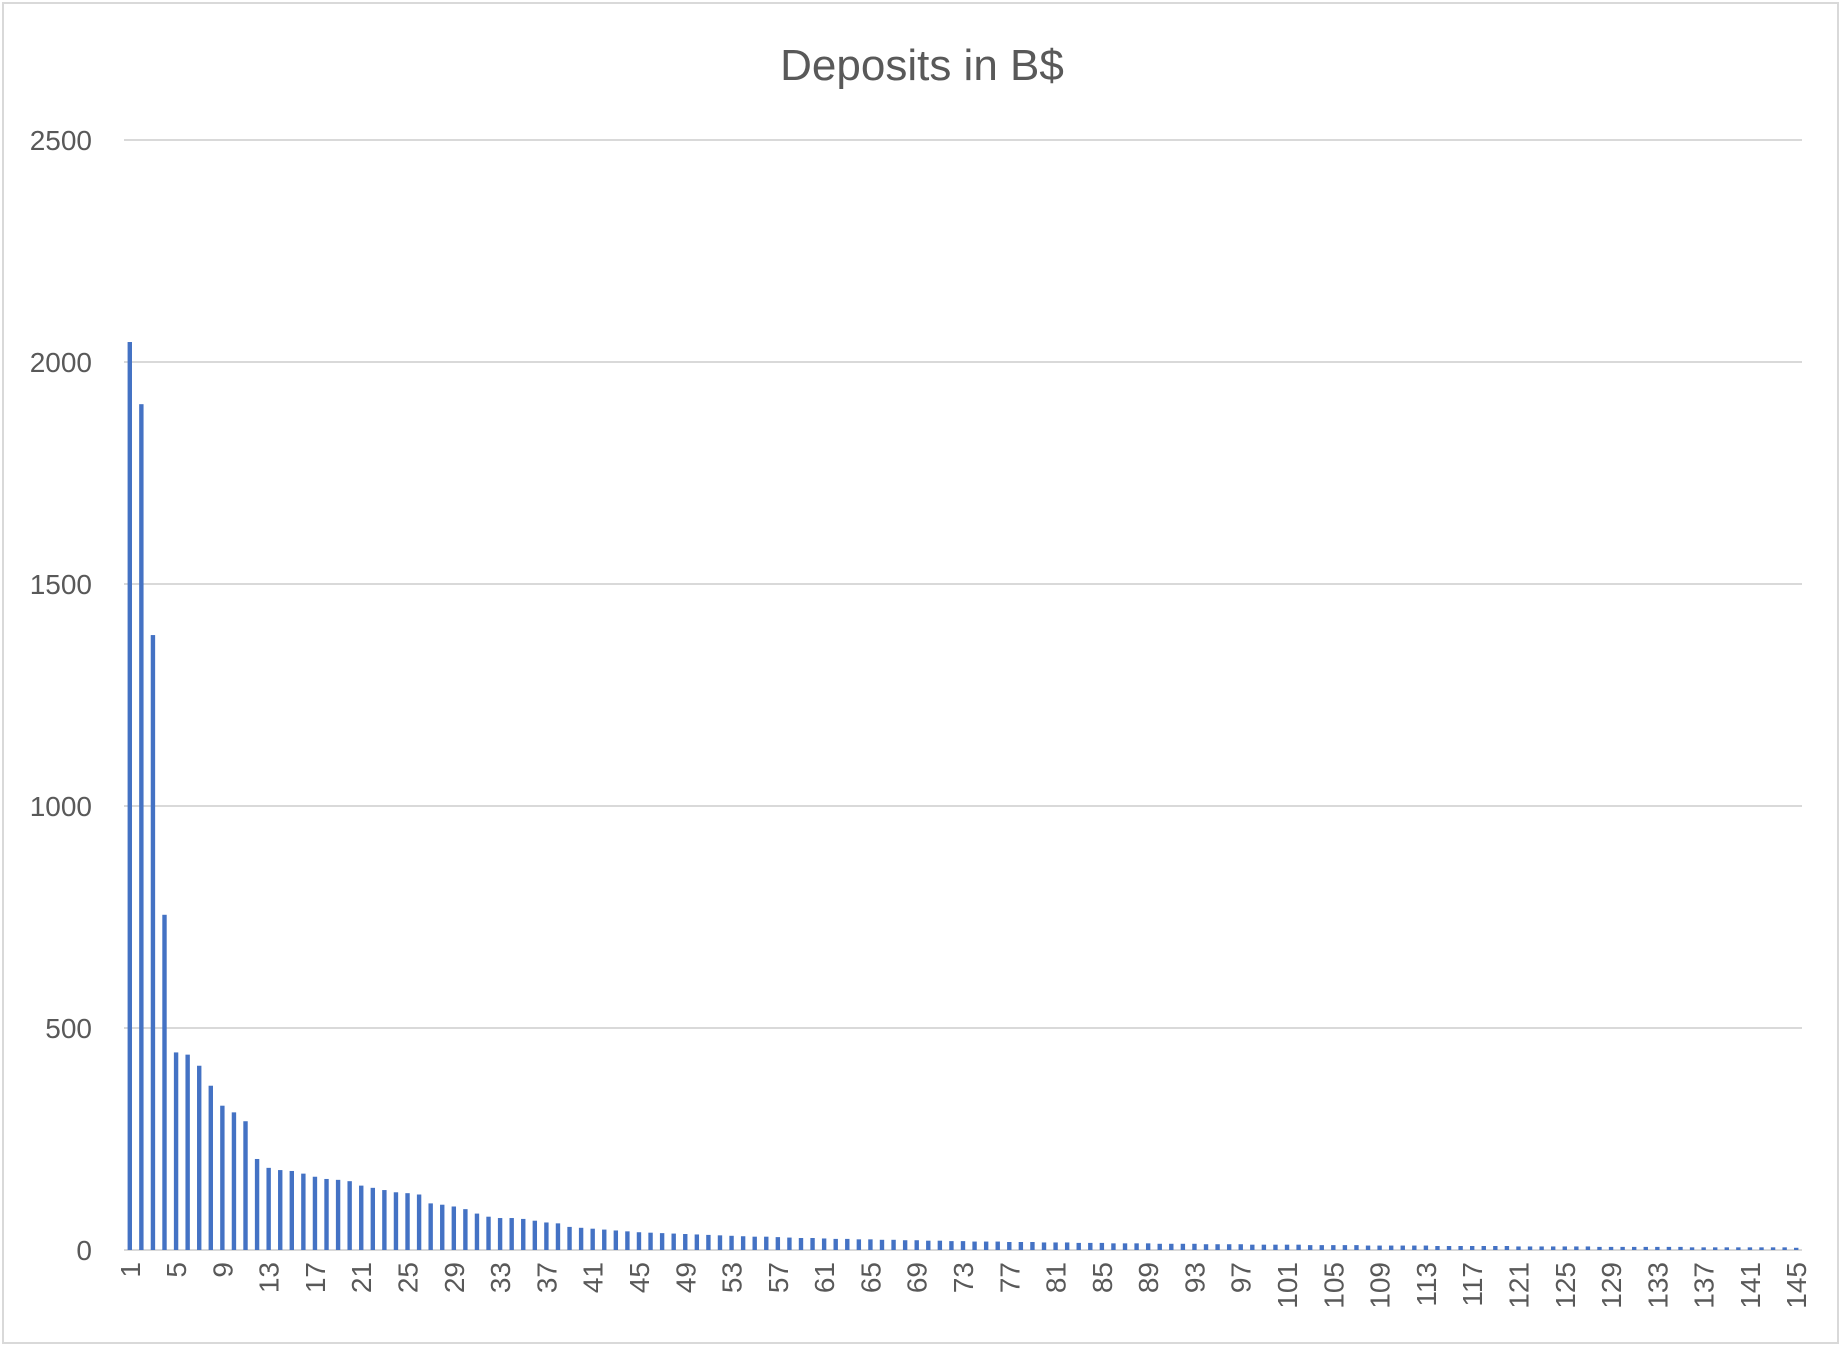  Describe the element at coordinates (361, 1277) in the screenshot. I see `x-tick-label: 21` at that location.